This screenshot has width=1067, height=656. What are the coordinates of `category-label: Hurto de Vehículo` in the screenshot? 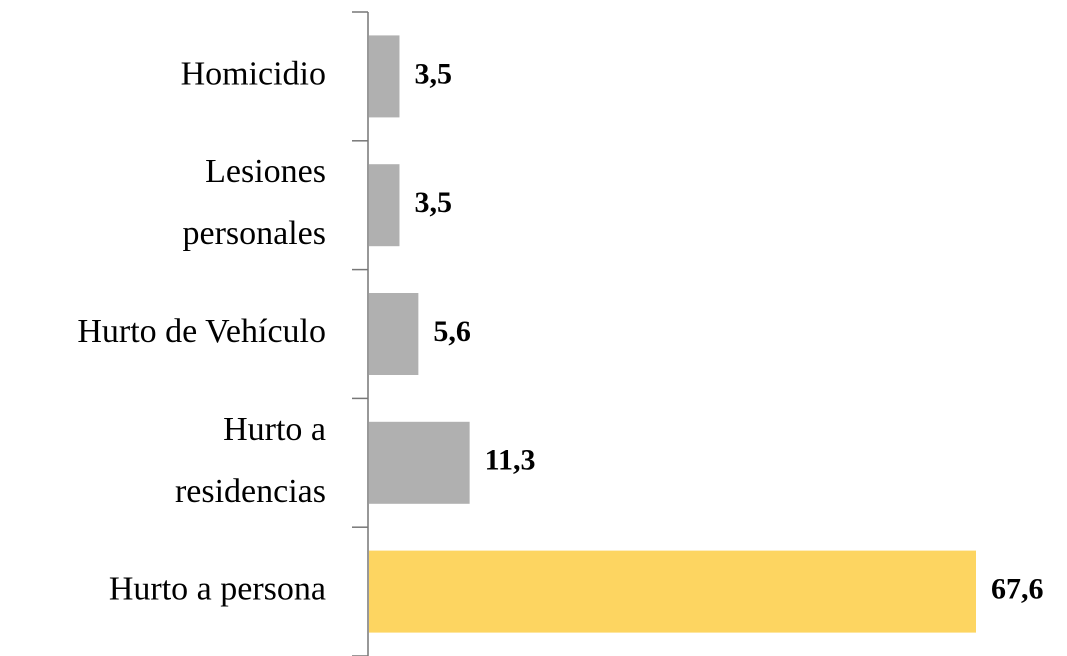 It's located at (201, 331).